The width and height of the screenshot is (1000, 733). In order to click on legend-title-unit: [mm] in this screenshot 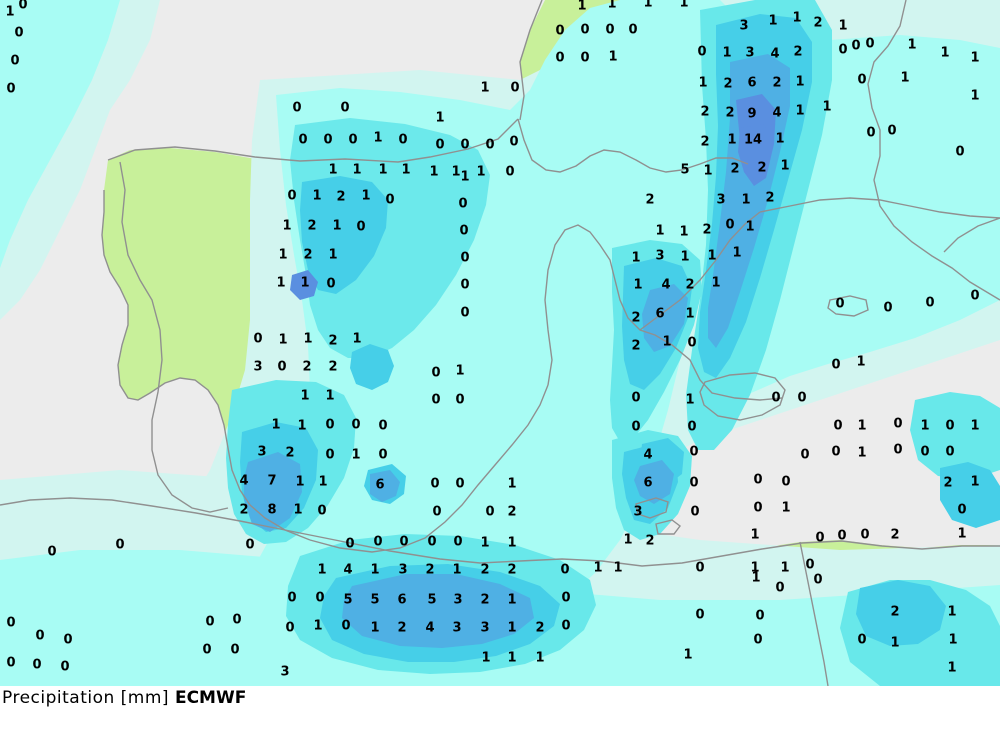, I will do `click(145, 698)`.